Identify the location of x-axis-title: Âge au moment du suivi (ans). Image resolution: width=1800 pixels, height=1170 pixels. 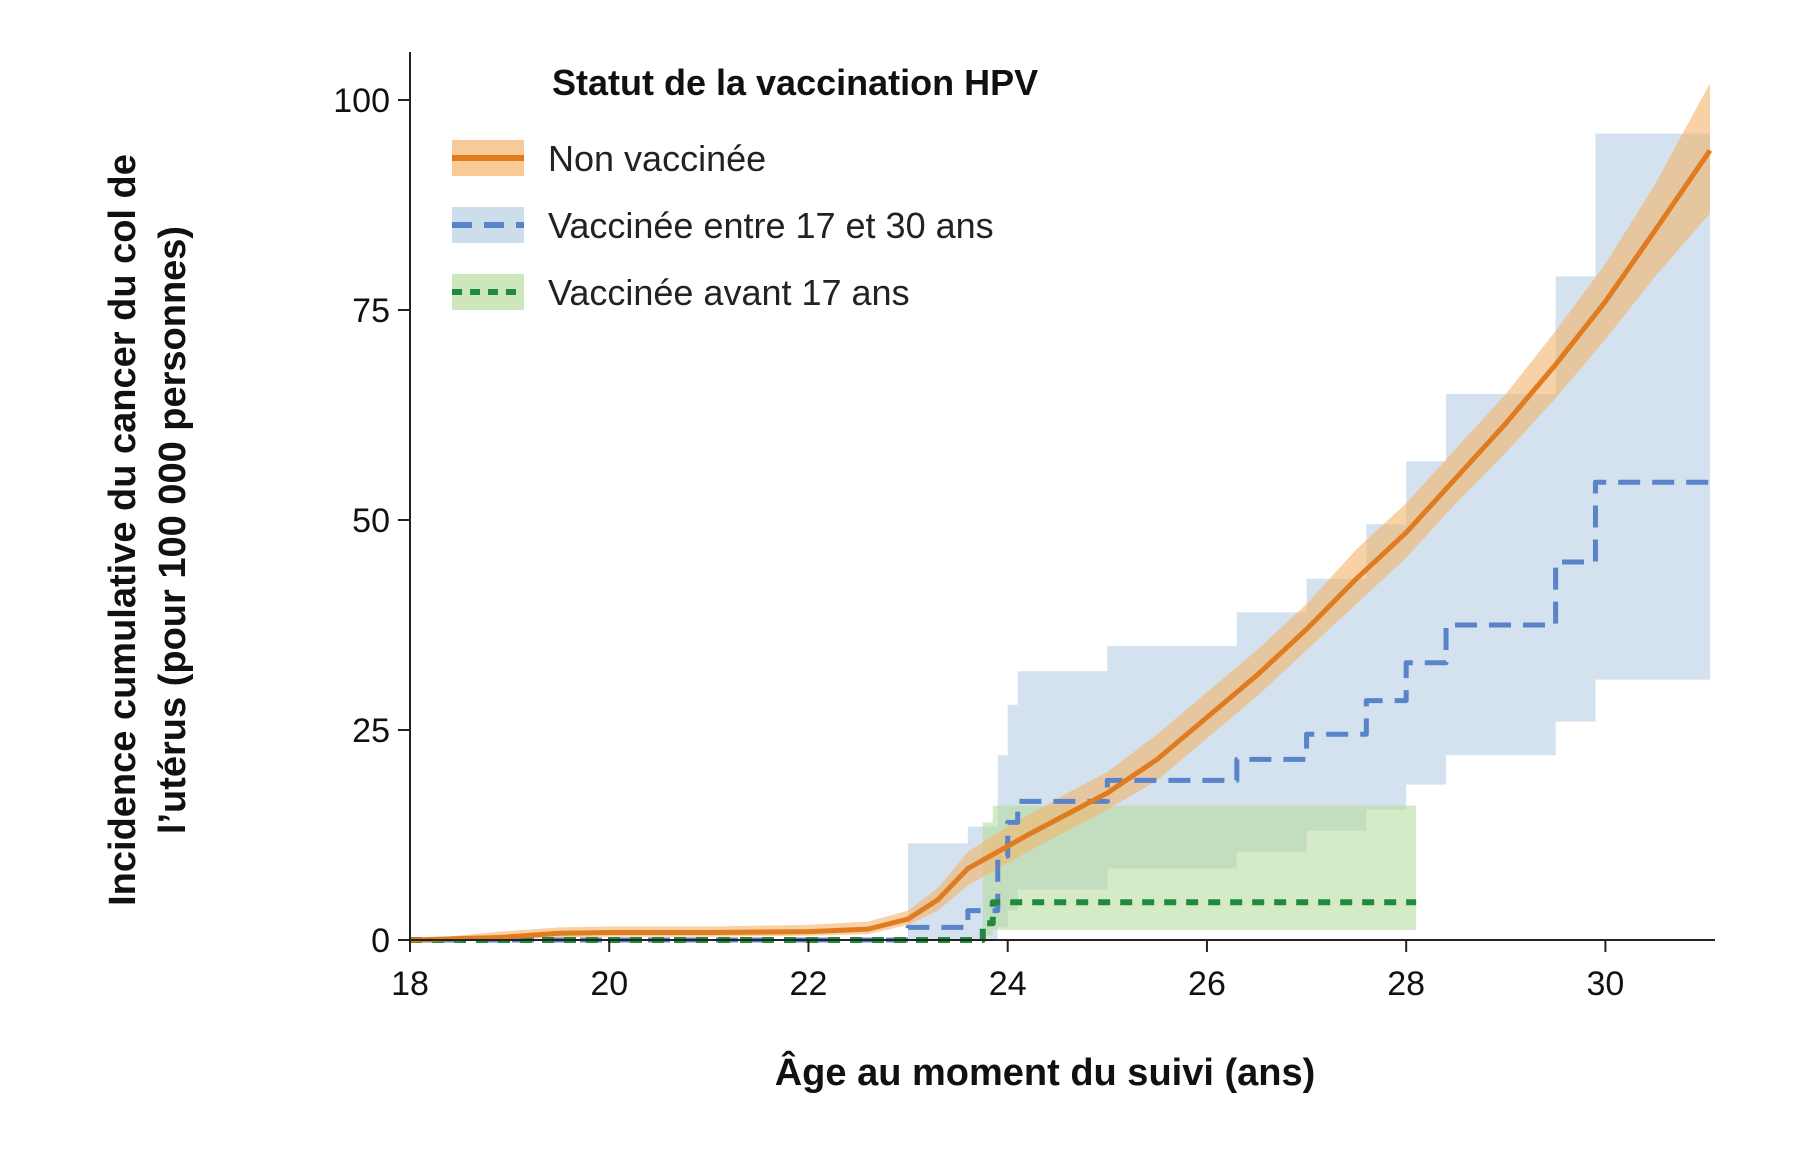
(1045, 1072).